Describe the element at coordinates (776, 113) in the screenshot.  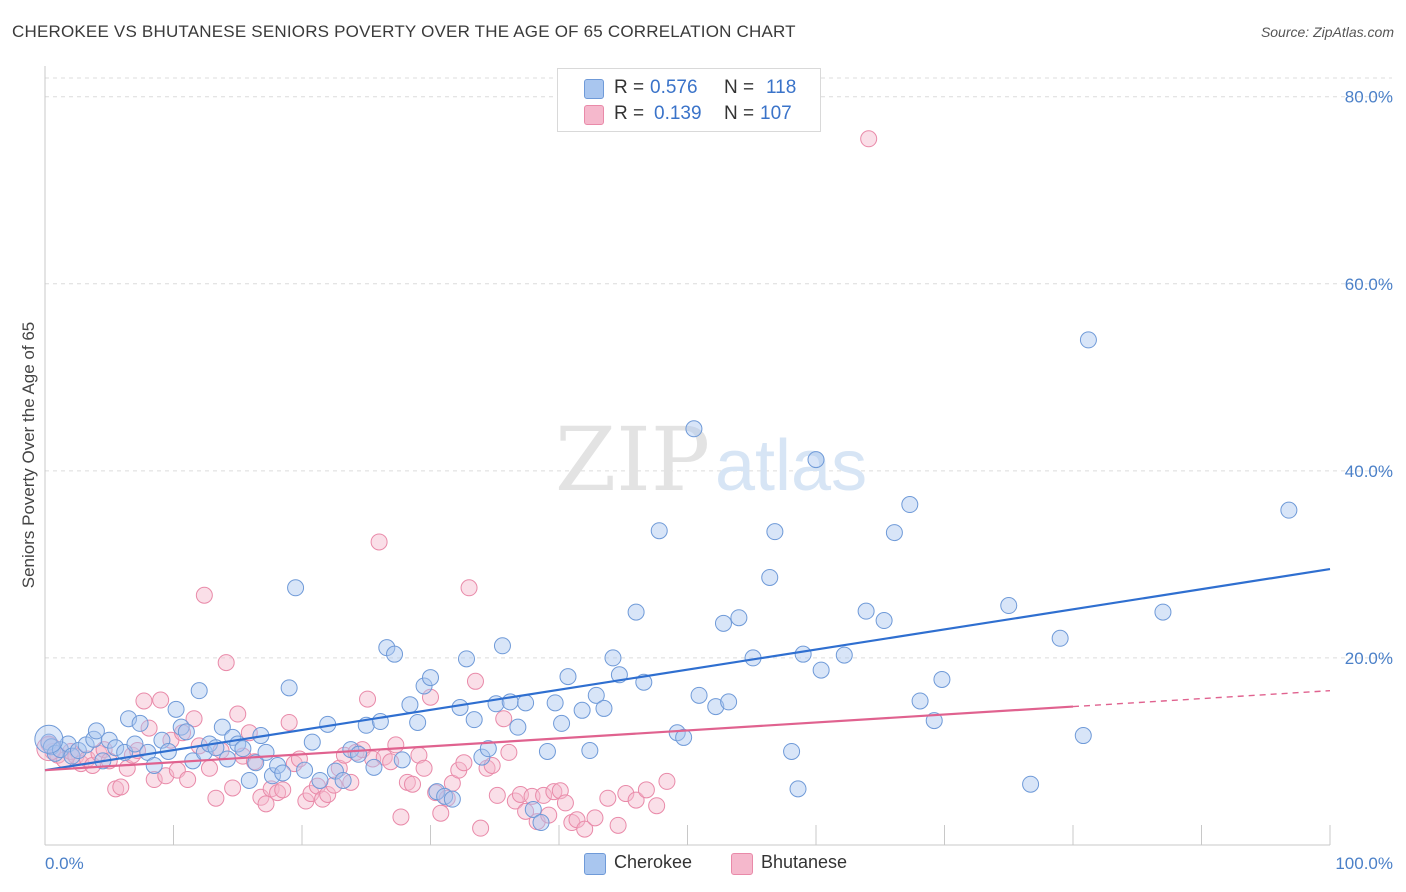
I see `bhutanese-n-value: 107` at that location.